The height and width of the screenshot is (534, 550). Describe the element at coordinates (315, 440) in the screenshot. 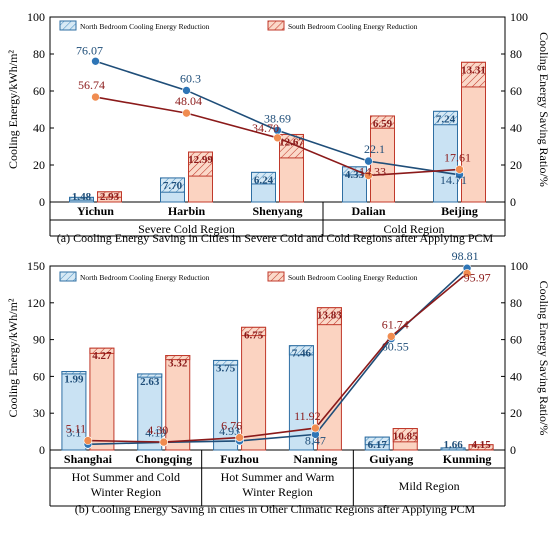

I see `ratio-label: 8.47` at that location.